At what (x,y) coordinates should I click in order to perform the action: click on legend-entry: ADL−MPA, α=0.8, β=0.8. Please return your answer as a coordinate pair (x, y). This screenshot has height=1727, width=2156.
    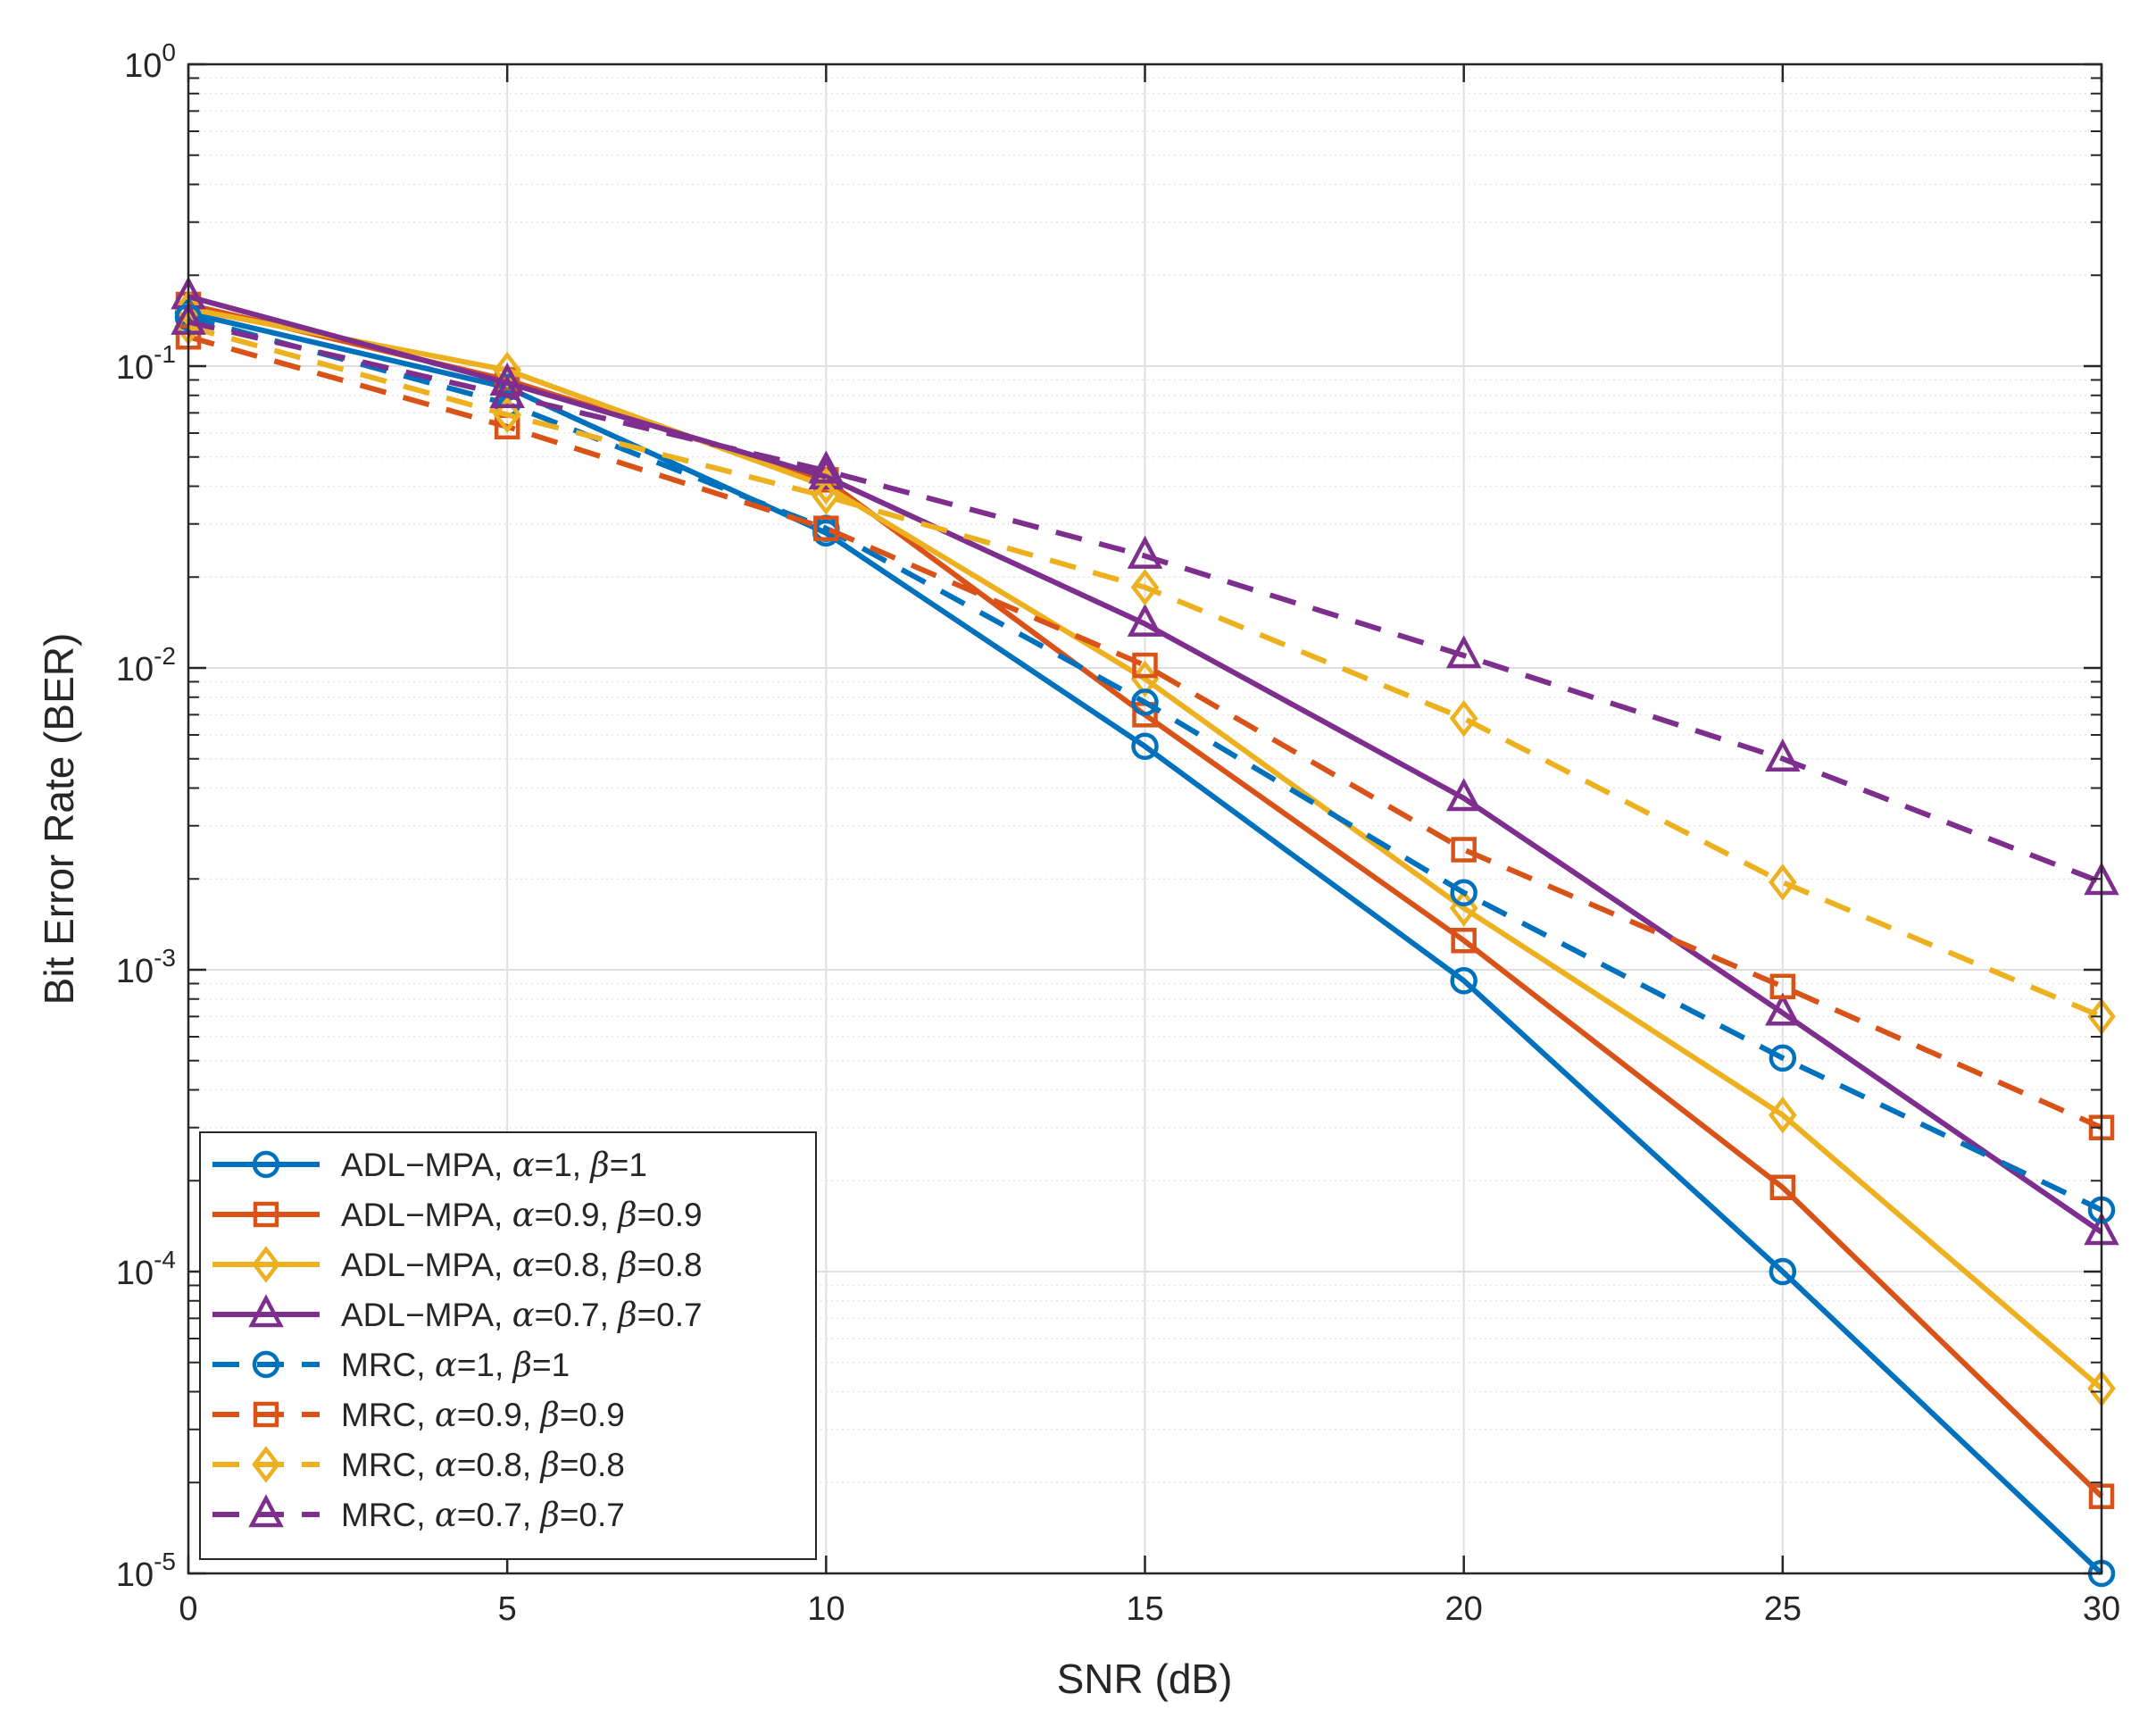
    Looking at the image, I should click on (457, 1265).